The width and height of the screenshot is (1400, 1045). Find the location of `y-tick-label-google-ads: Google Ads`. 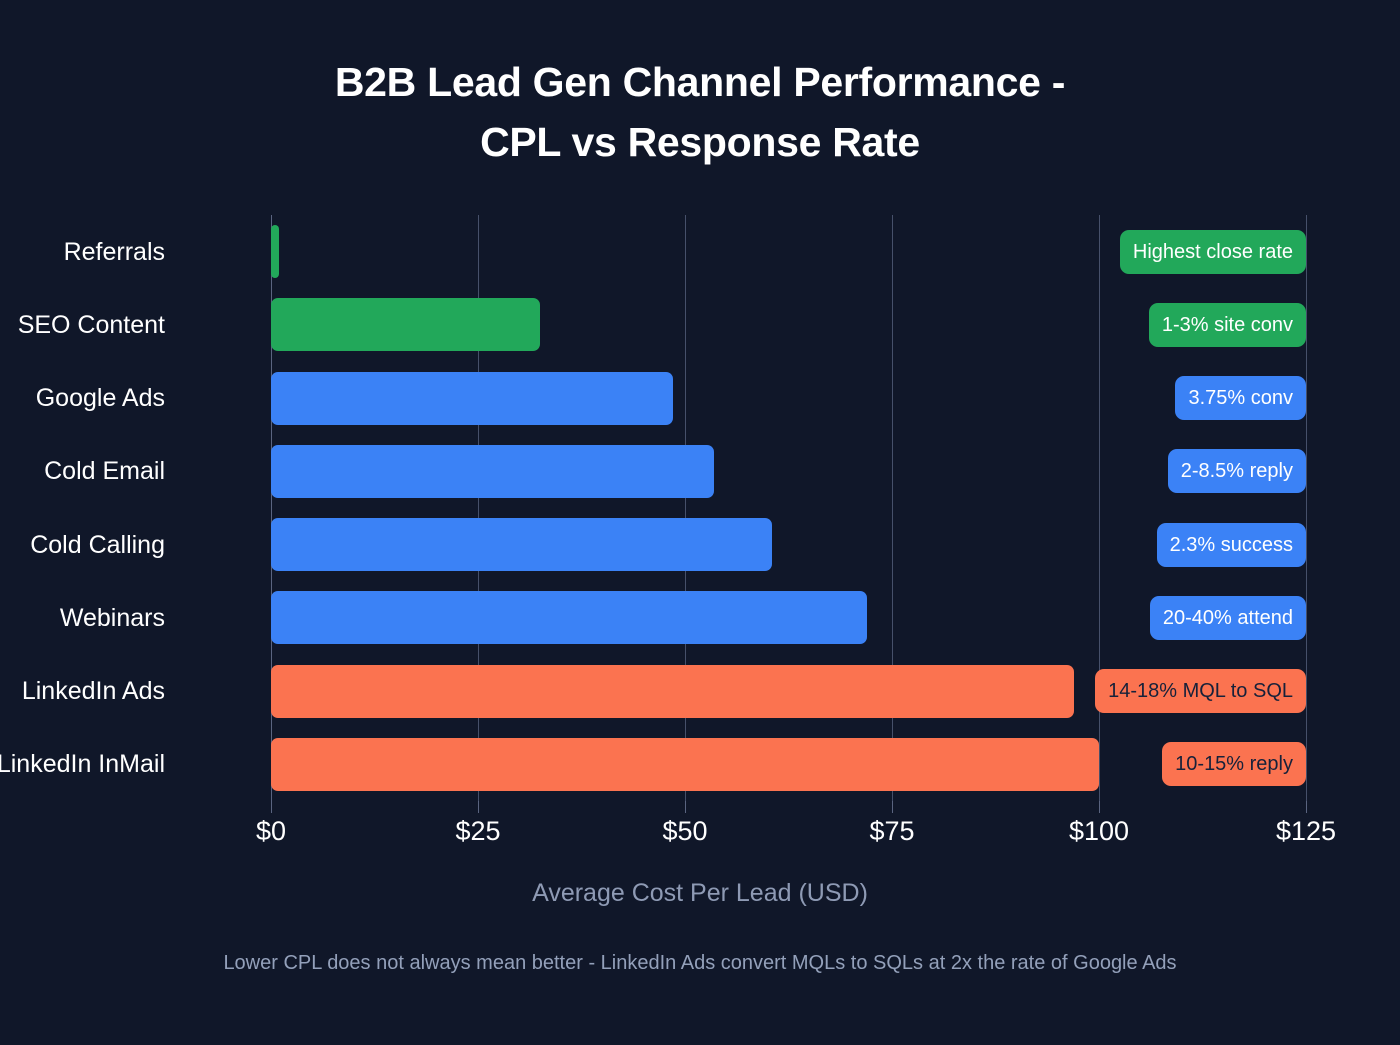

y-tick-label-google-ads: Google Ads is located at coordinates (100, 398).